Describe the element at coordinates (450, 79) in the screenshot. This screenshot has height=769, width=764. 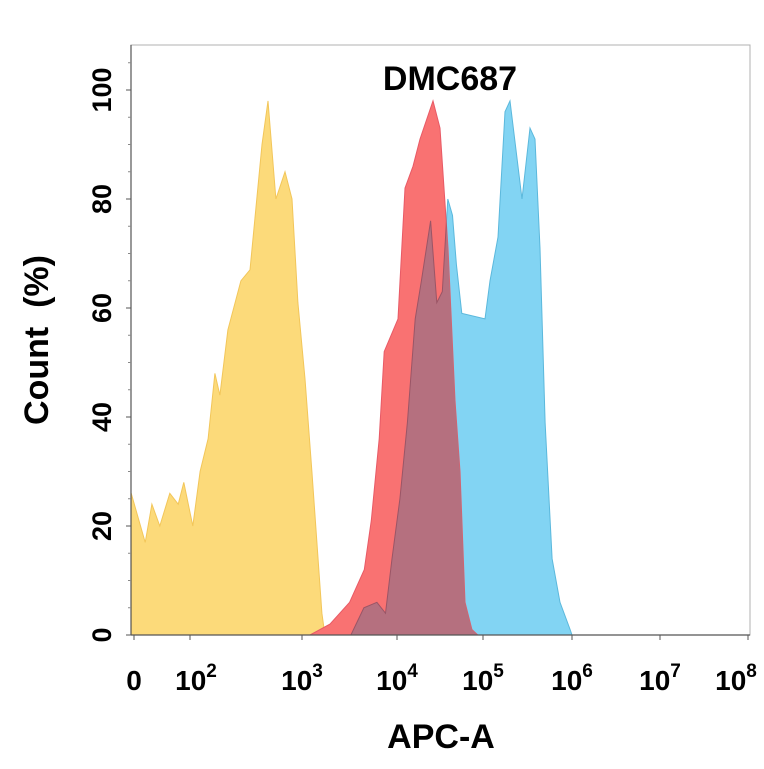
I see `chart-title: DMC687` at that location.